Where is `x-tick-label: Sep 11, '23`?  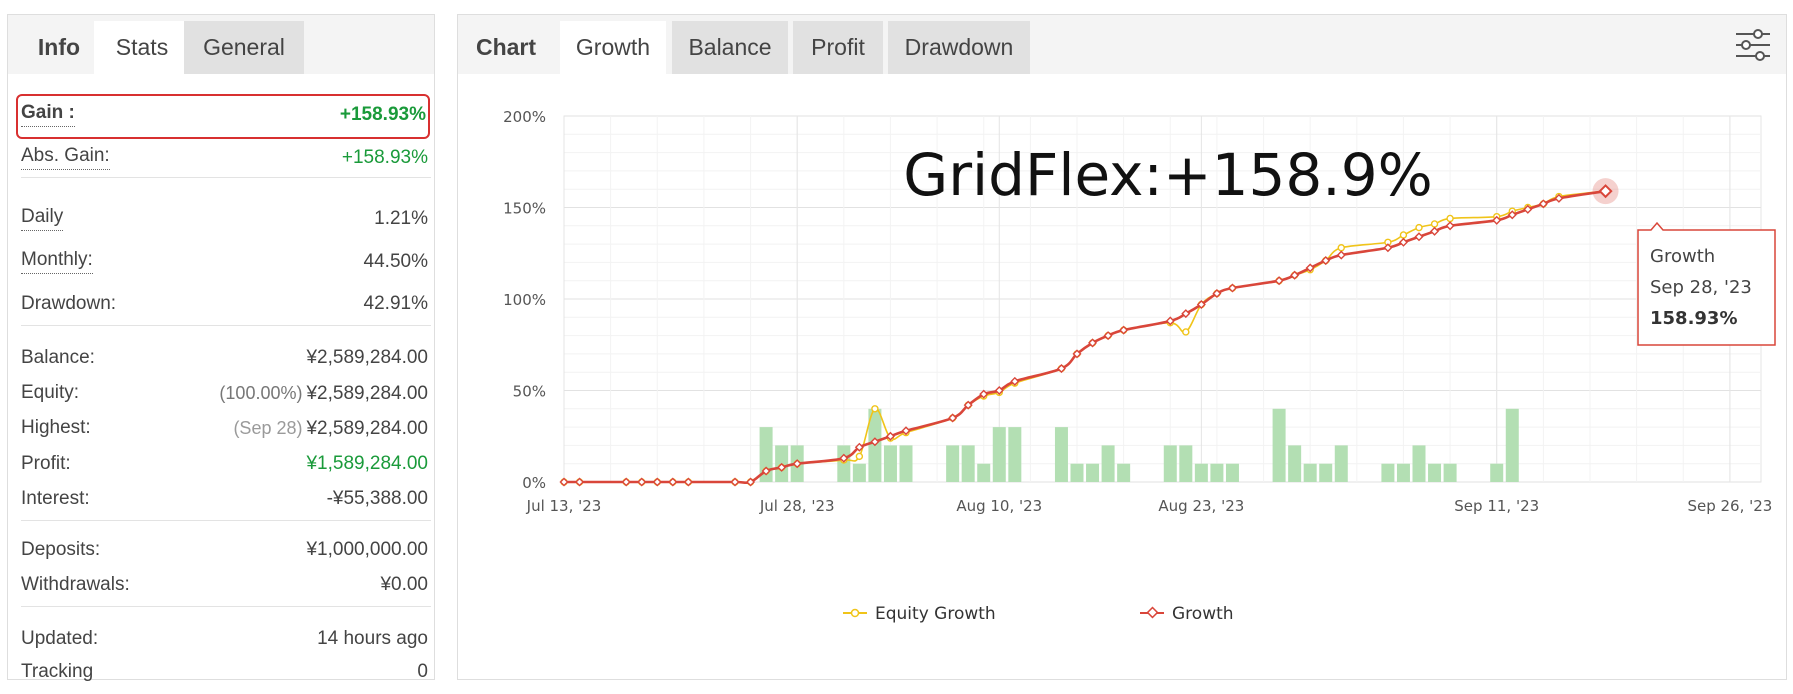 x-tick-label: Sep 11, '23 is located at coordinates (1496, 506).